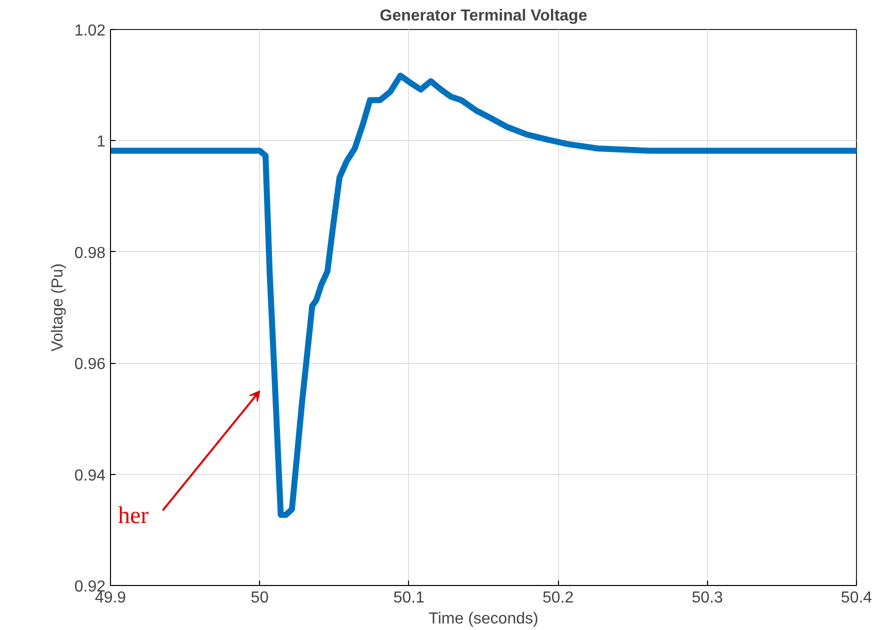  What do you see at coordinates (101, 142) in the screenshot?
I see `y-tick-label: 1` at bounding box center [101, 142].